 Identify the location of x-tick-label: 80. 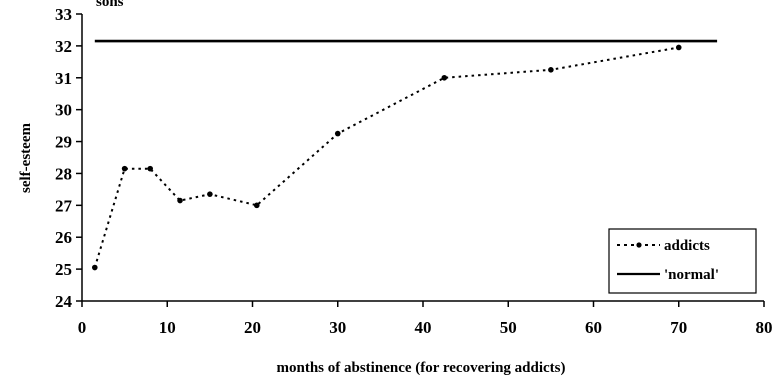
(764, 327).